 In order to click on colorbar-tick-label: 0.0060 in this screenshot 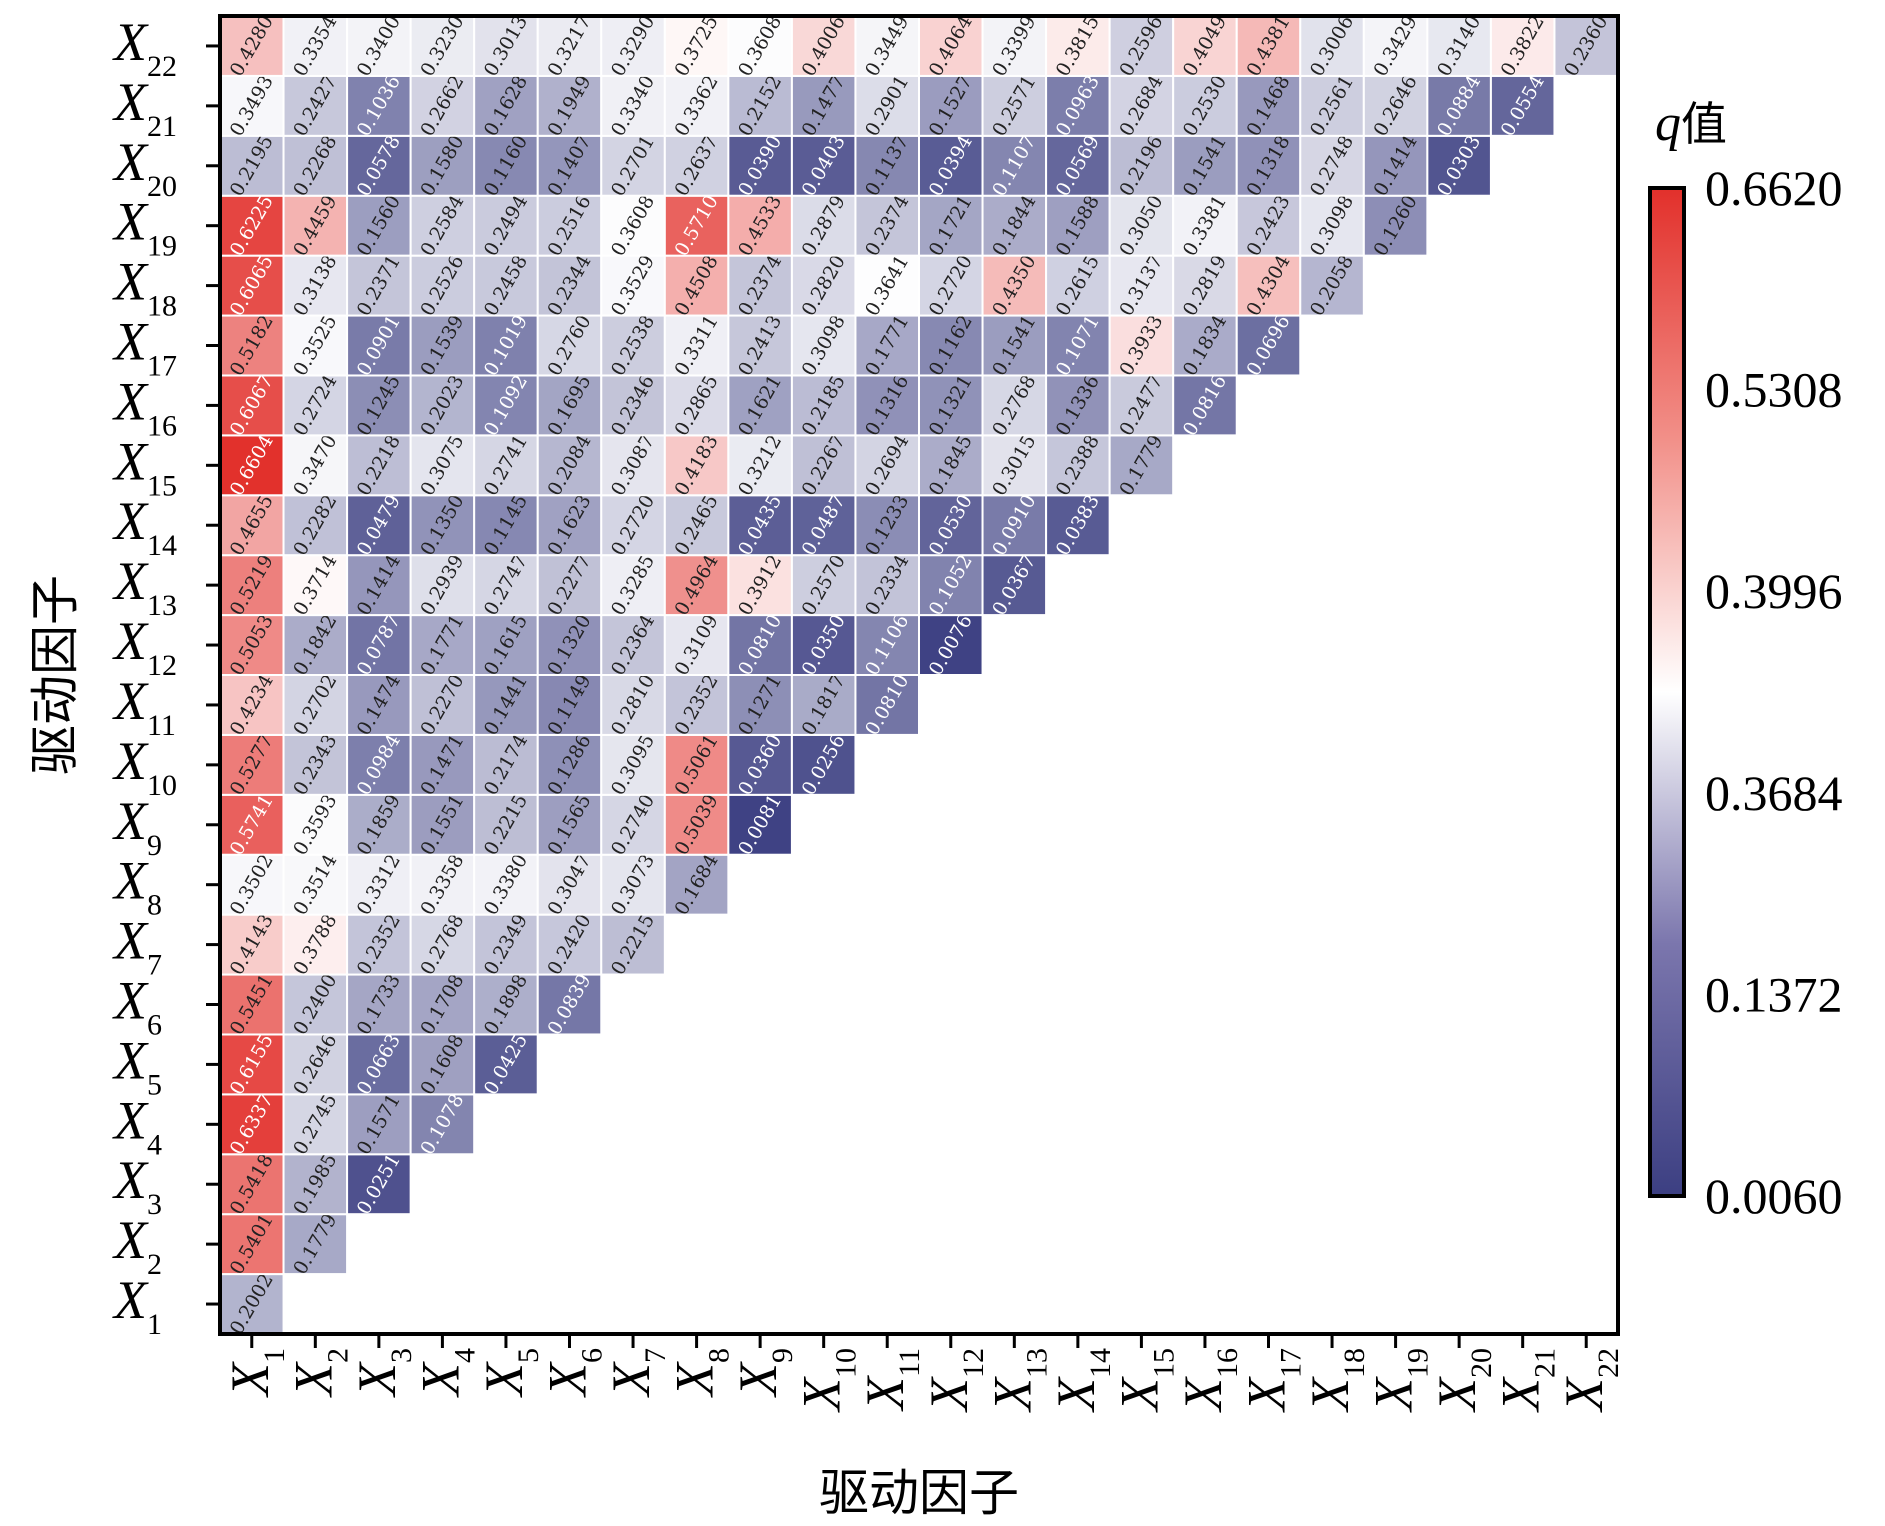, I will do `click(1774, 1196)`.